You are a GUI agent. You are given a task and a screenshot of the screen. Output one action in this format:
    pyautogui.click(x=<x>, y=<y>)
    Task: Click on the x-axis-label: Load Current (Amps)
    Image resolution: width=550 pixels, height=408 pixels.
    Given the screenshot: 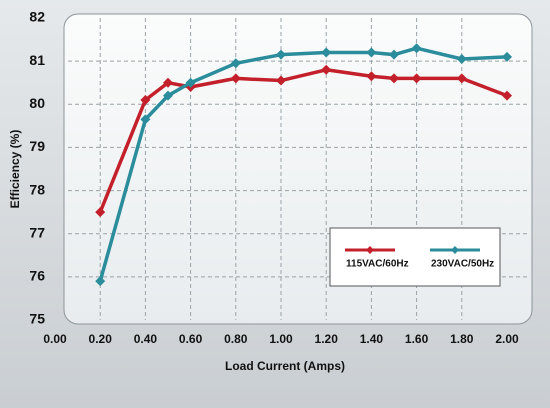 What is the action you would take?
    pyautogui.click(x=285, y=366)
    